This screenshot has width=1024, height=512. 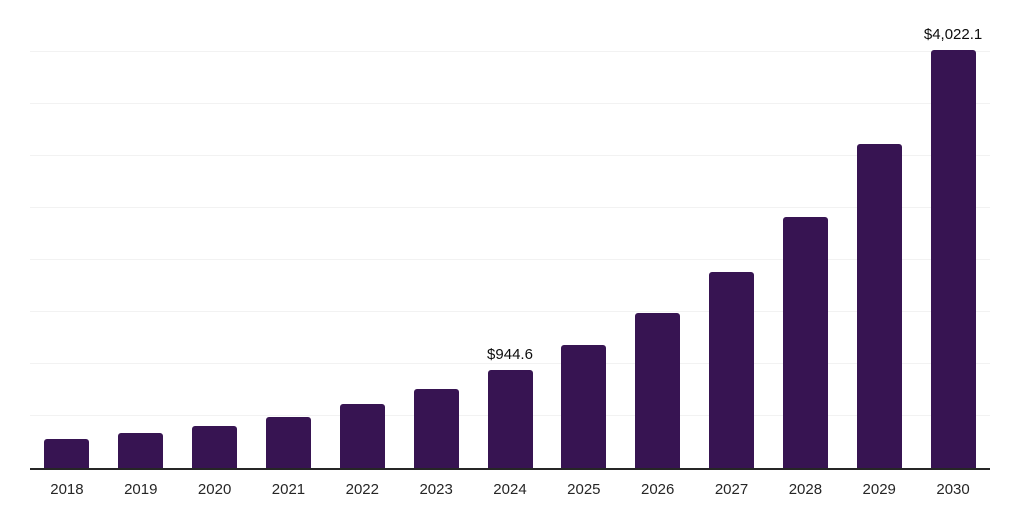 I want to click on bar-2022, so click(x=362, y=435).